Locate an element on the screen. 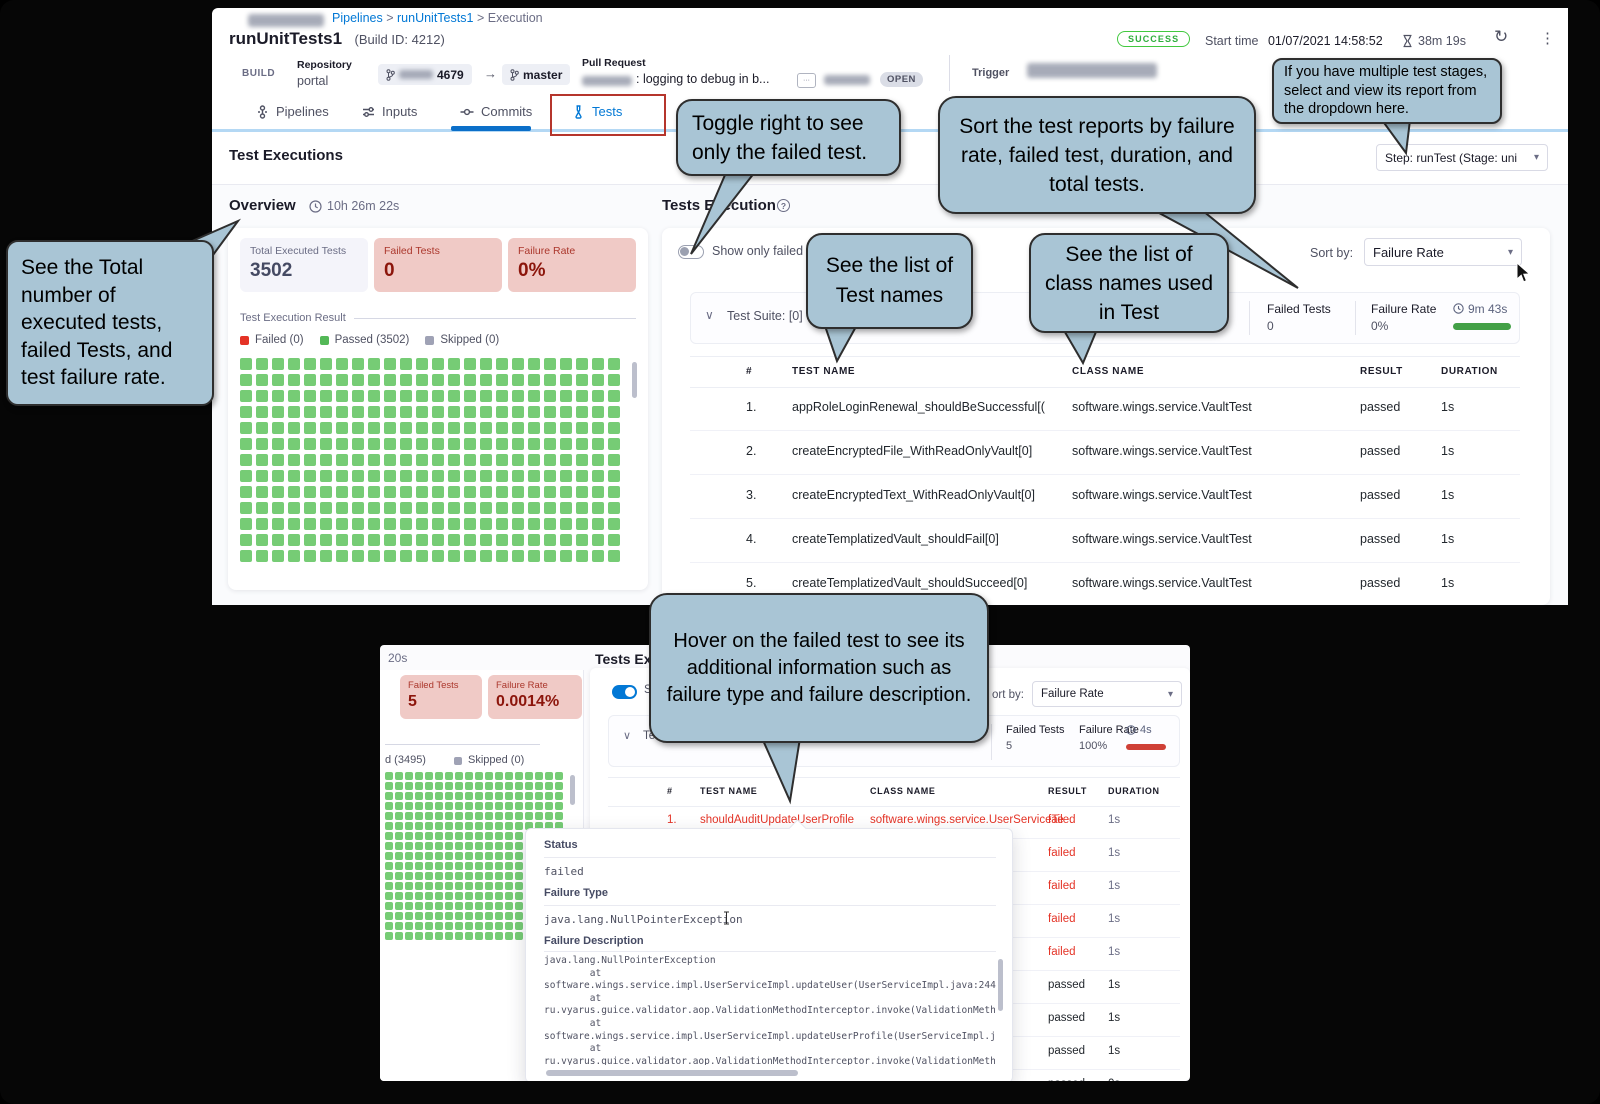  divider is located at coordinates (495, 318).